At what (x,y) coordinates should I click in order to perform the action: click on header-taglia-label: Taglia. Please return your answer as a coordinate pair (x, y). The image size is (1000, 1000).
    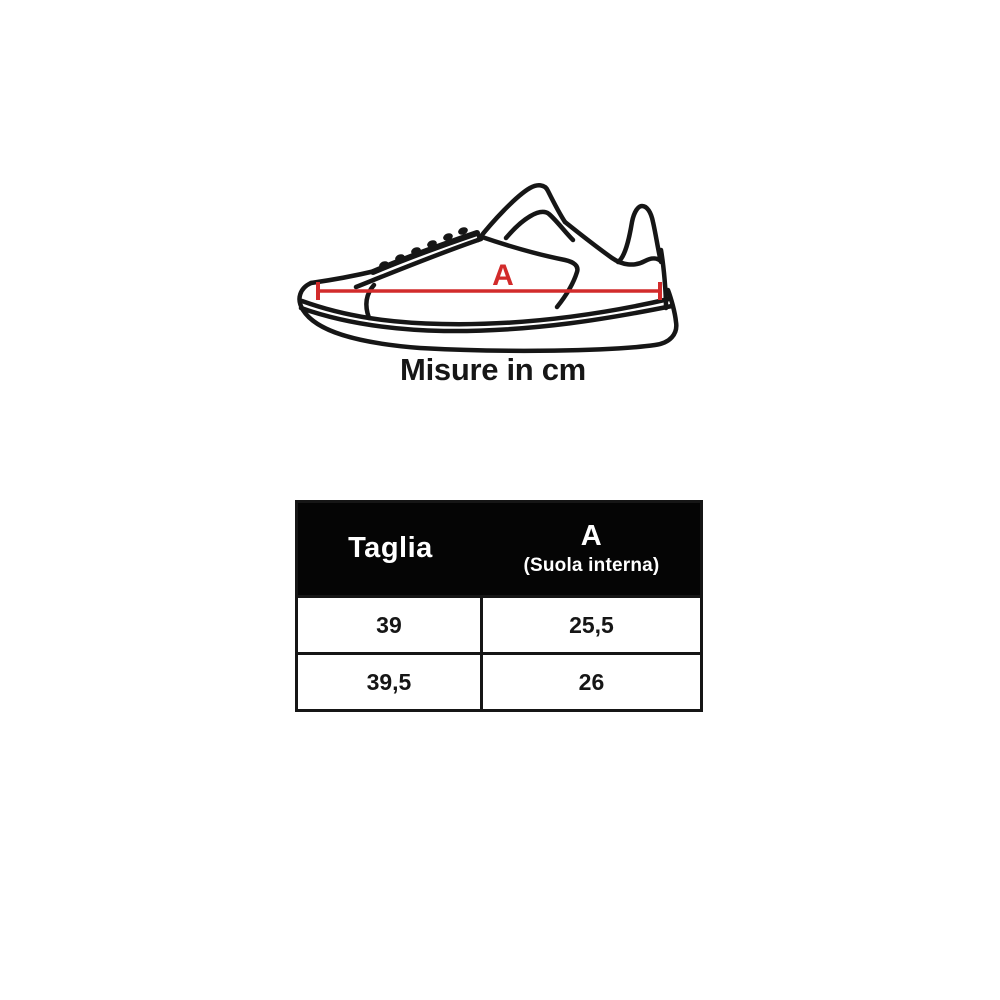
    Looking at the image, I should click on (390, 548).